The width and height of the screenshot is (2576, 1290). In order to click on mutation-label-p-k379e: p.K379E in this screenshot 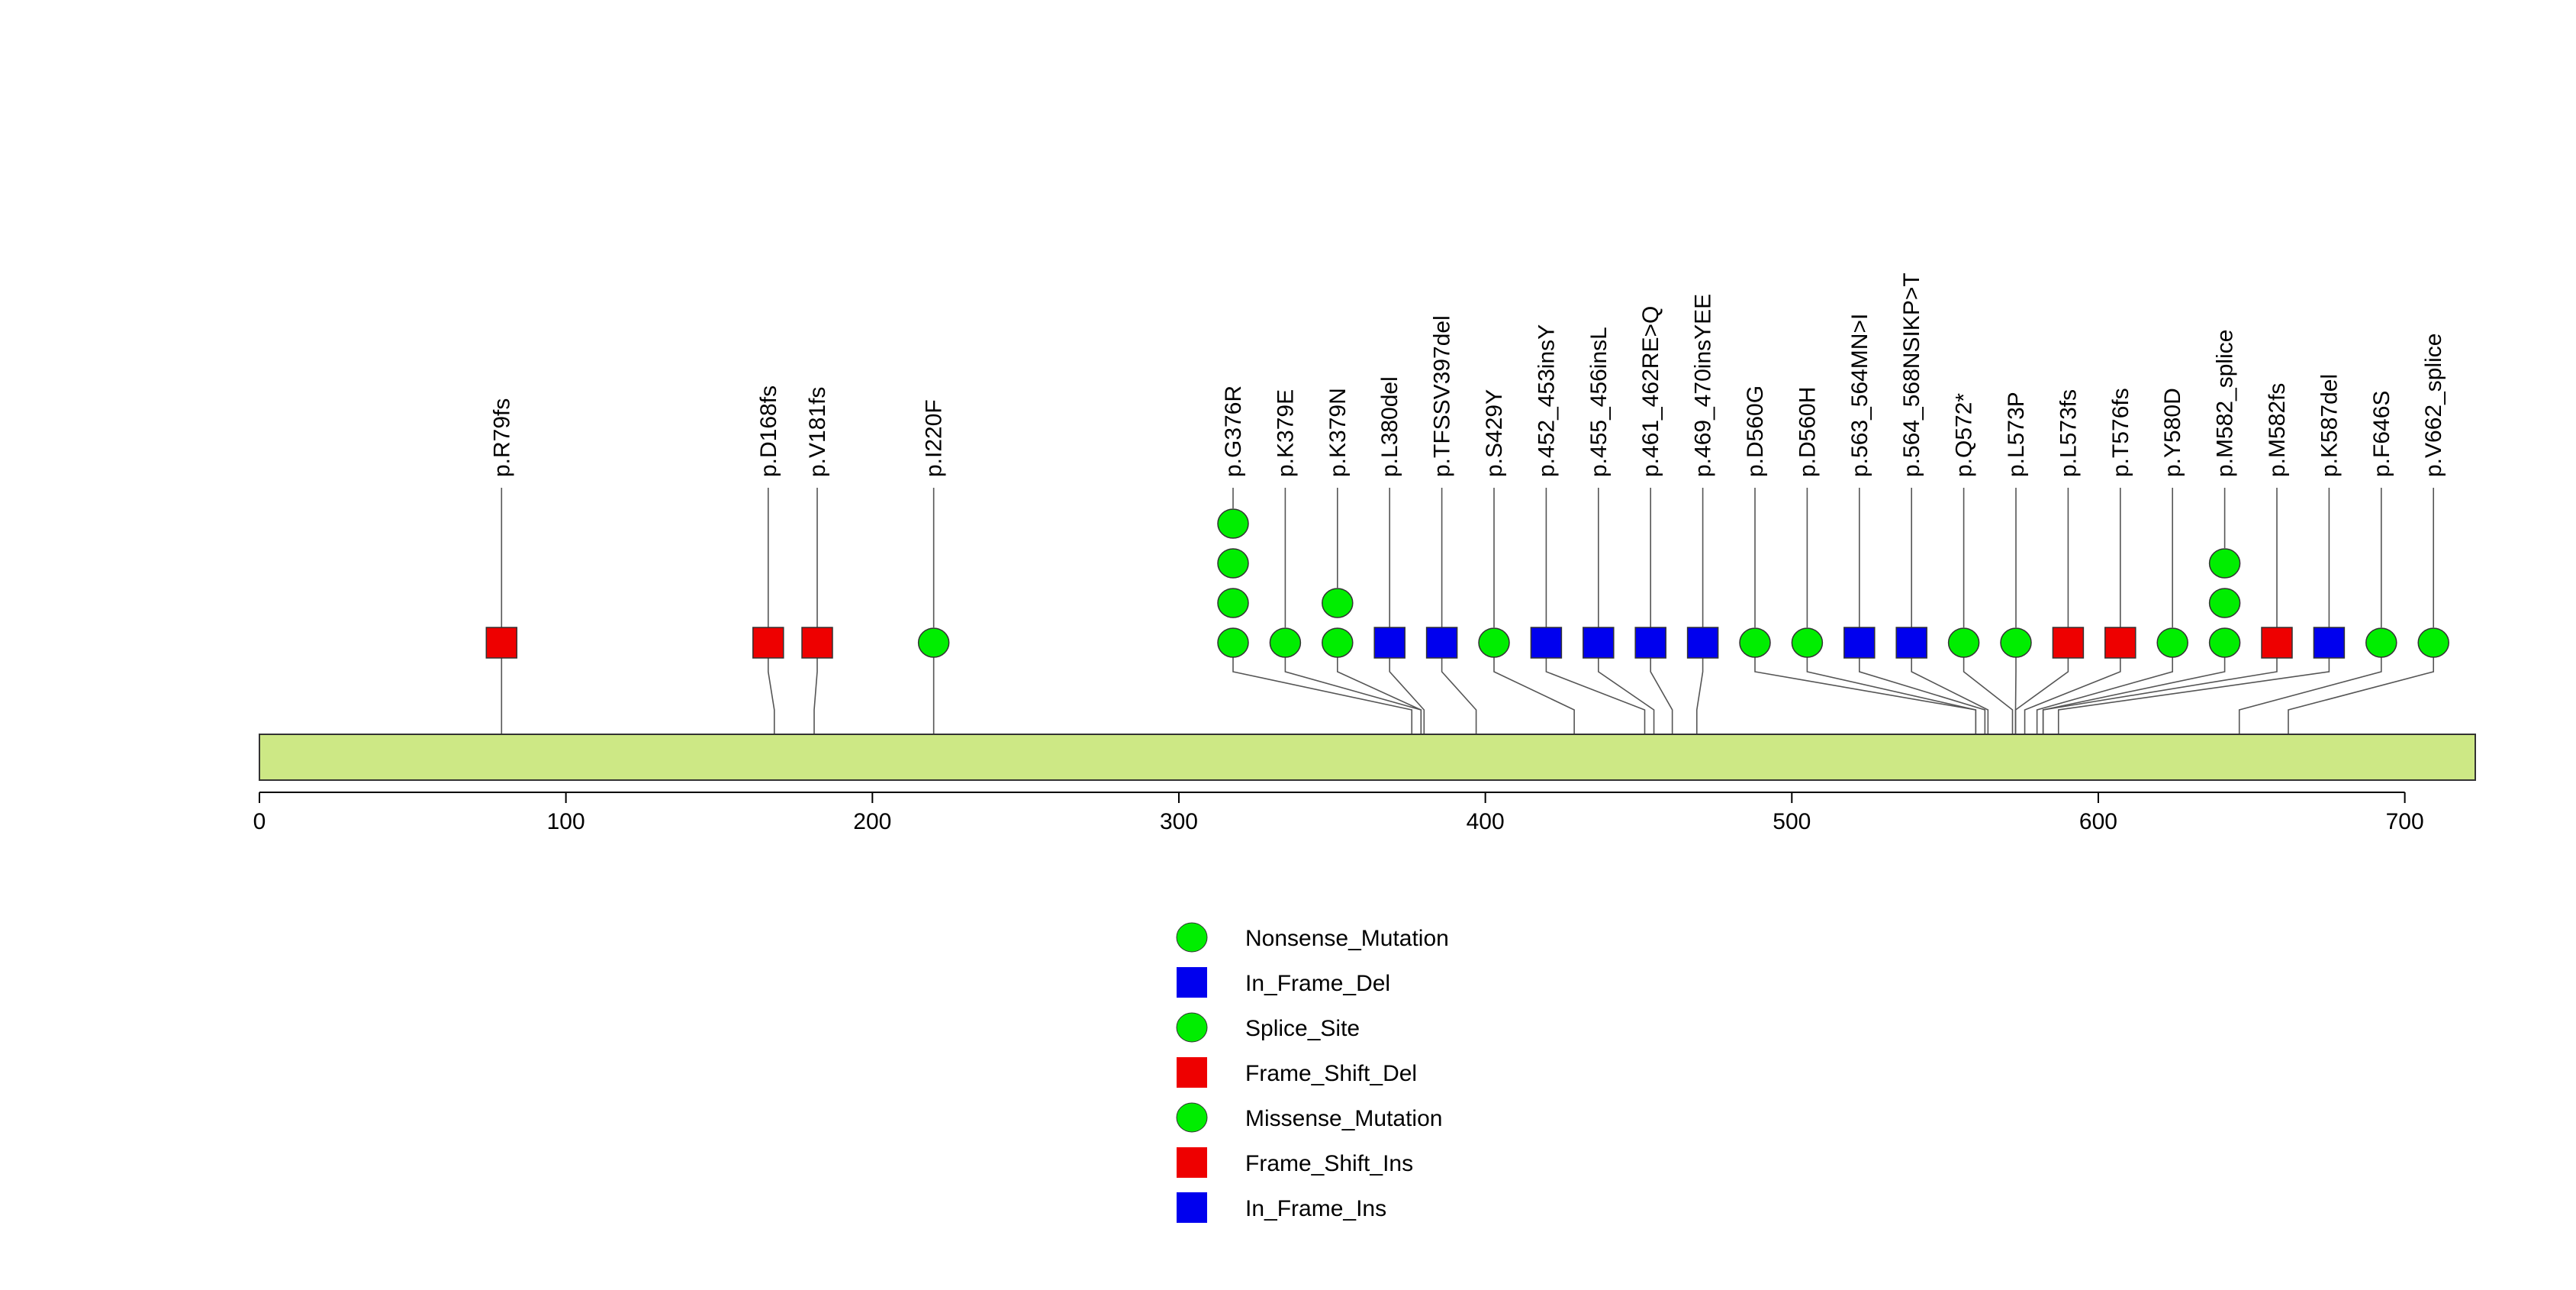, I will do `click(1285, 433)`.